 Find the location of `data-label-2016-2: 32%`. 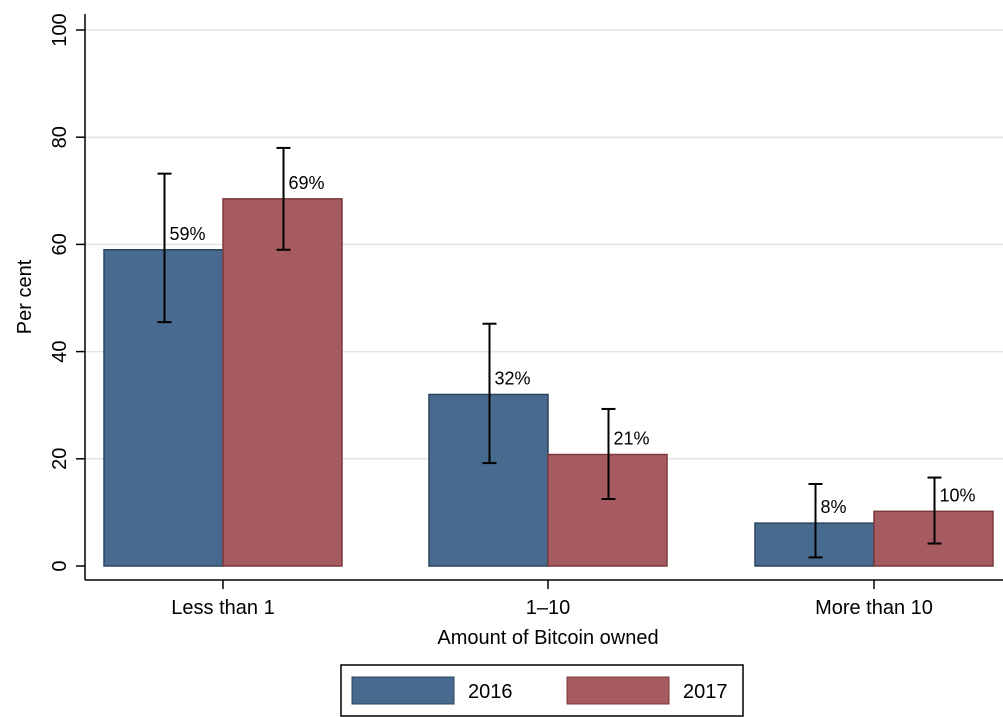

data-label-2016-2: 32% is located at coordinates (513, 378).